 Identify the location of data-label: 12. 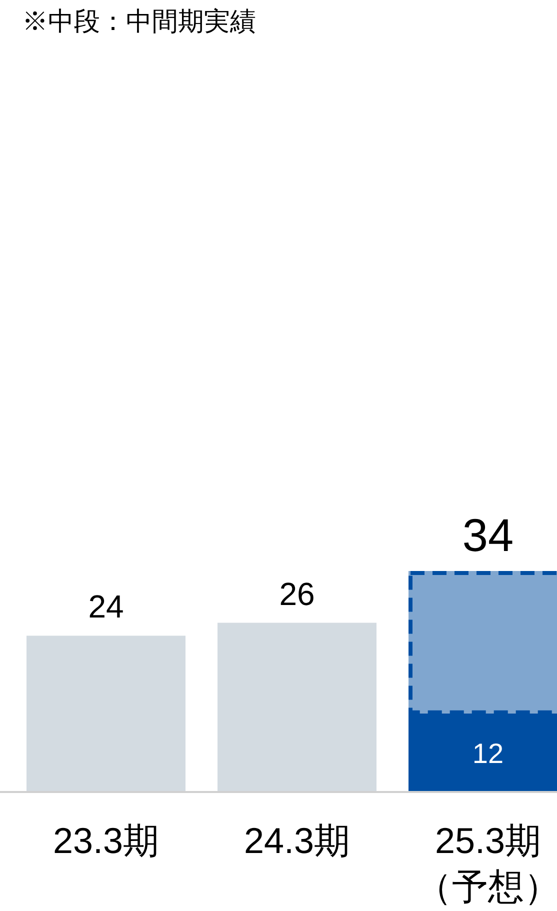
(488, 754).